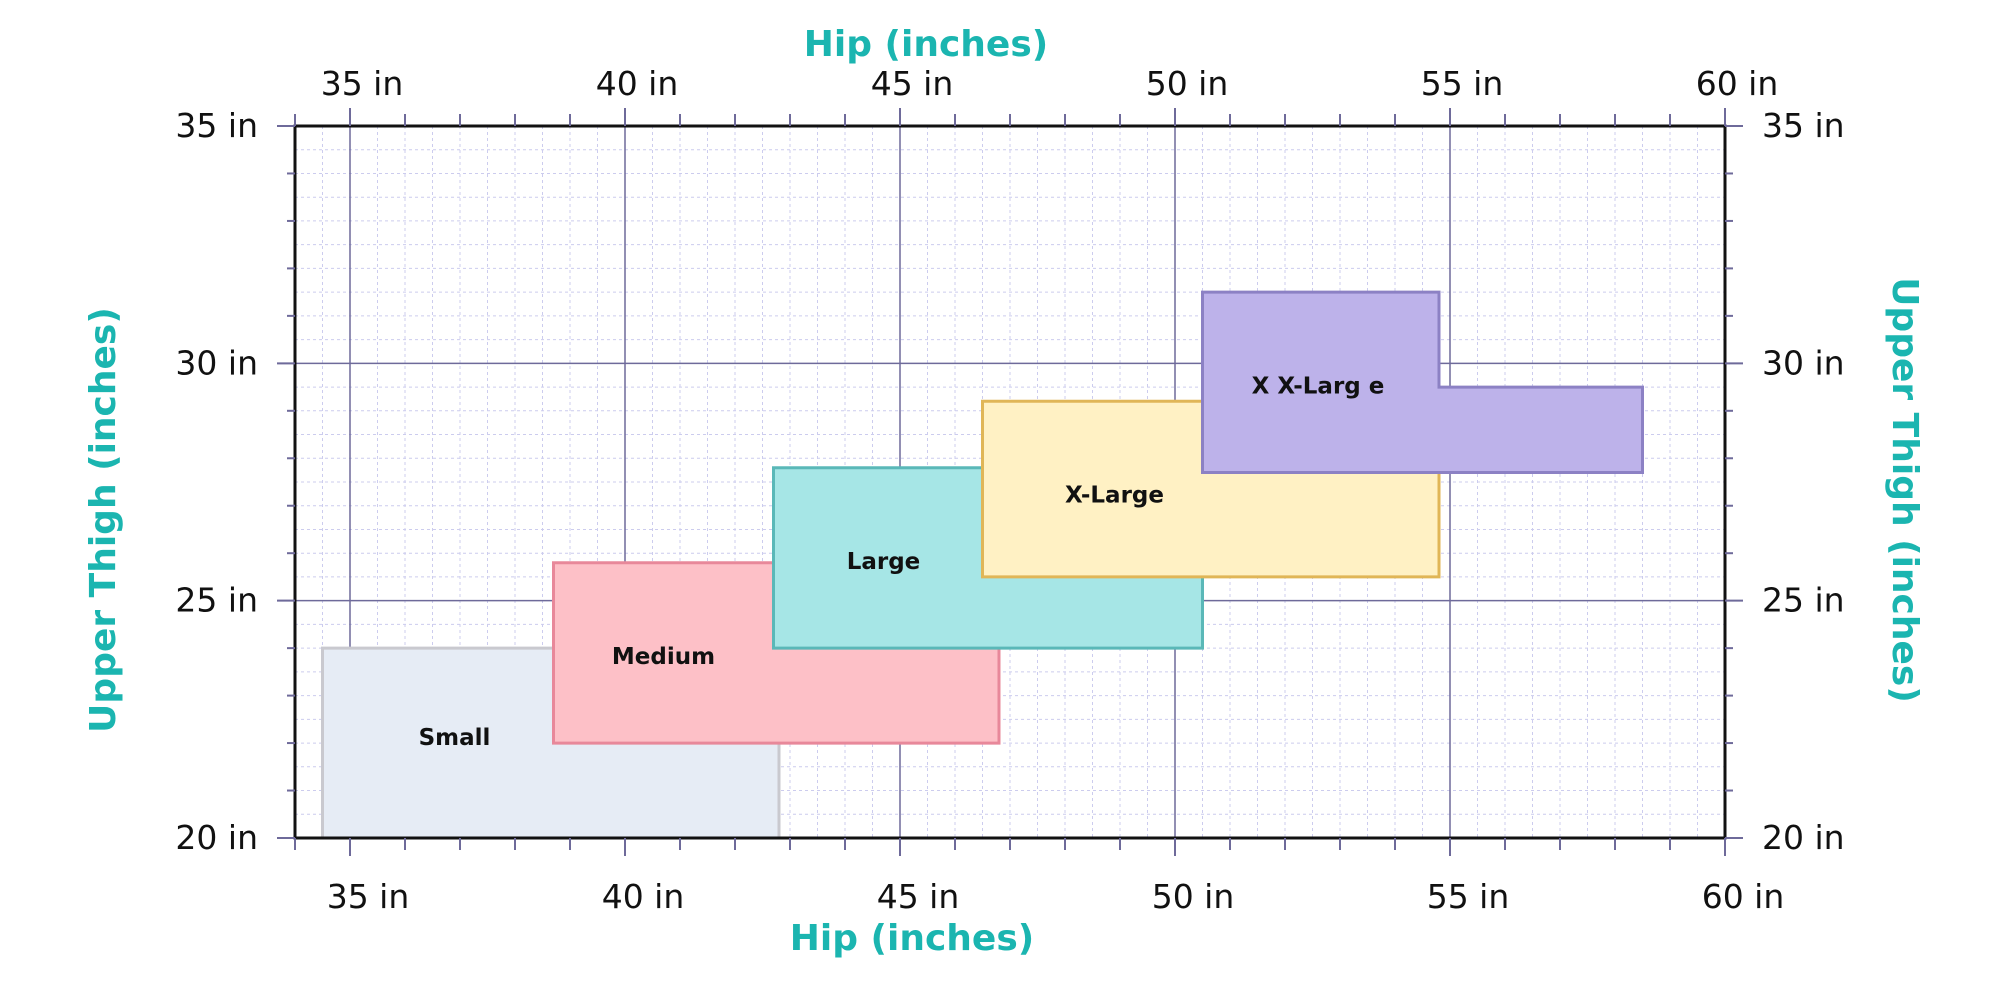 This screenshot has width=2000, height=1000. Describe the element at coordinates (362, 83) in the screenshot. I see `x-tick-label-top: 35 in` at that location.